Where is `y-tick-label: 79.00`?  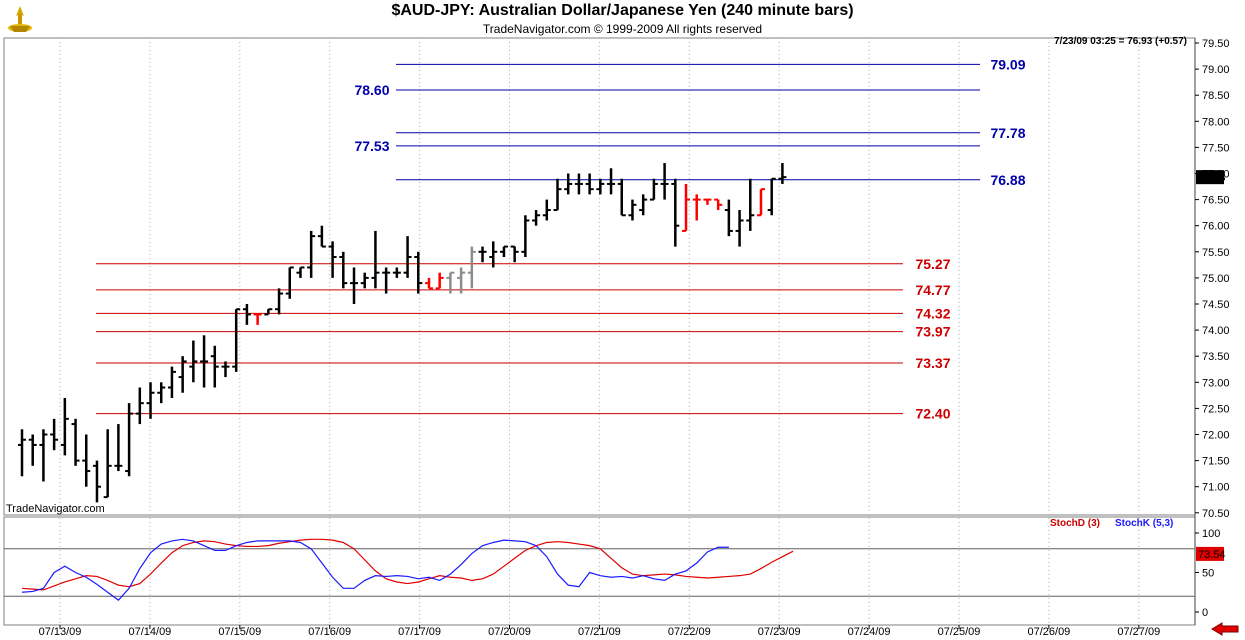
y-tick-label: 79.00 is located at coordinates (1216, 70).